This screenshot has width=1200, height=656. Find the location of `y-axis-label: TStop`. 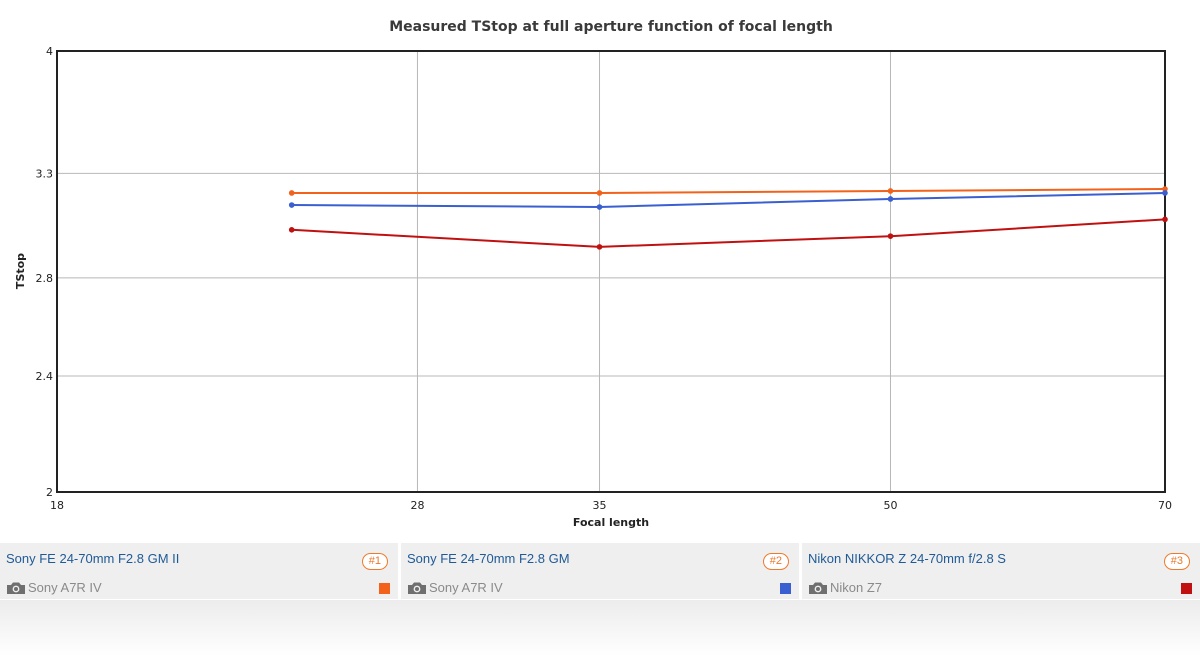

y-axis-label: TStop is located at coordinates (20, 271).